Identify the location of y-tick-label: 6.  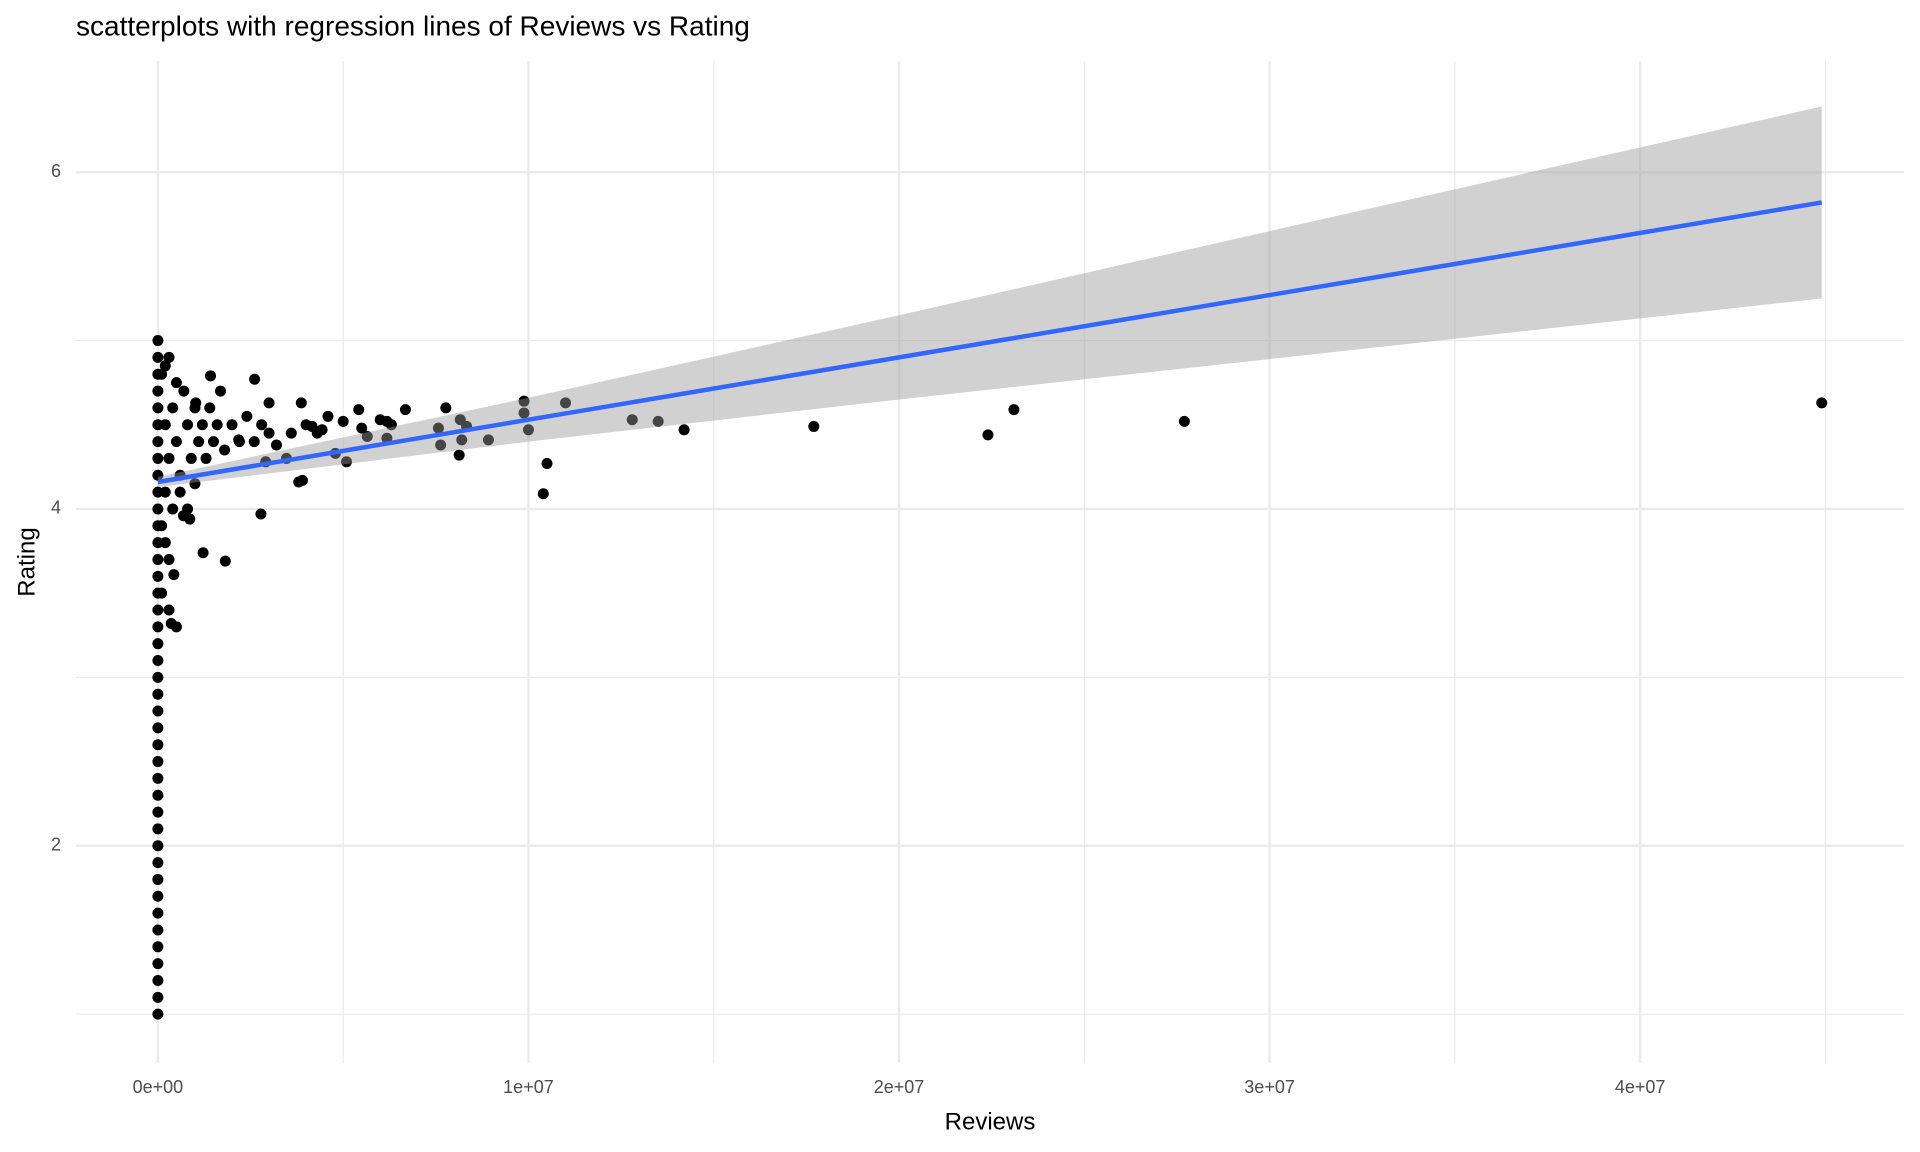
(56, 171).